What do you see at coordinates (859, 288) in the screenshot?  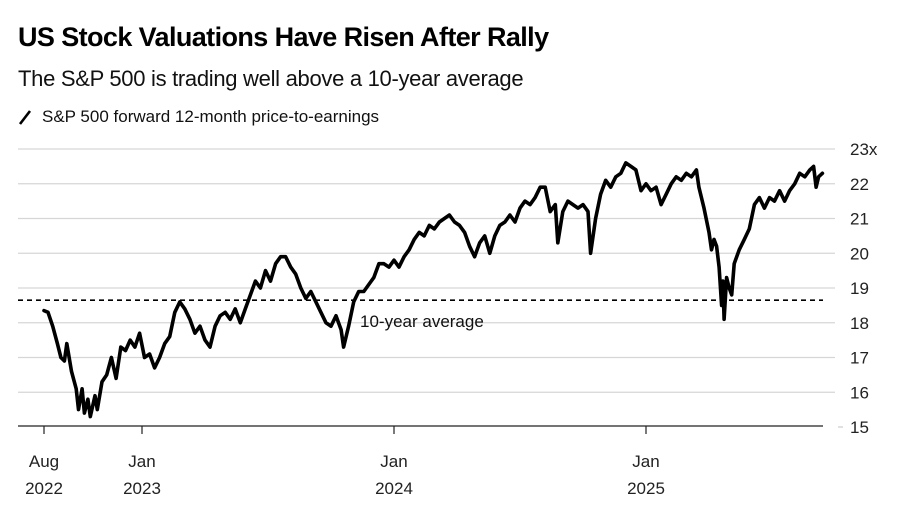 I see `y-tick-label: 19` at bounding box center [859, 288].